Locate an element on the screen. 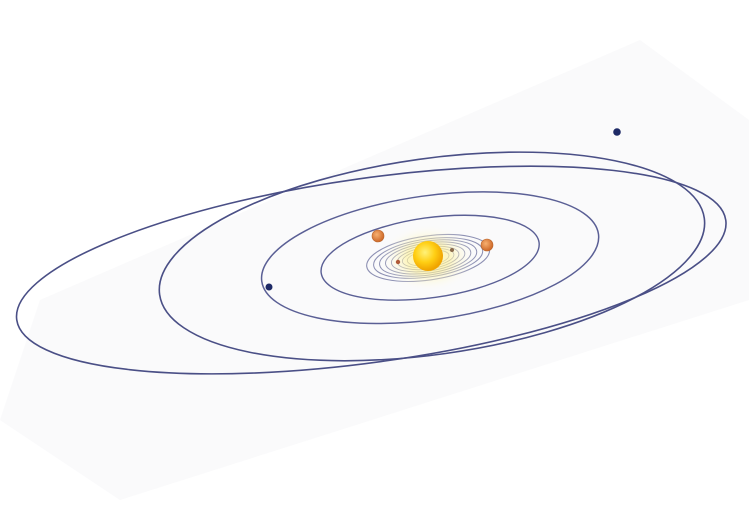  planet-orange-left-icon is located at coordinates (378, 236).